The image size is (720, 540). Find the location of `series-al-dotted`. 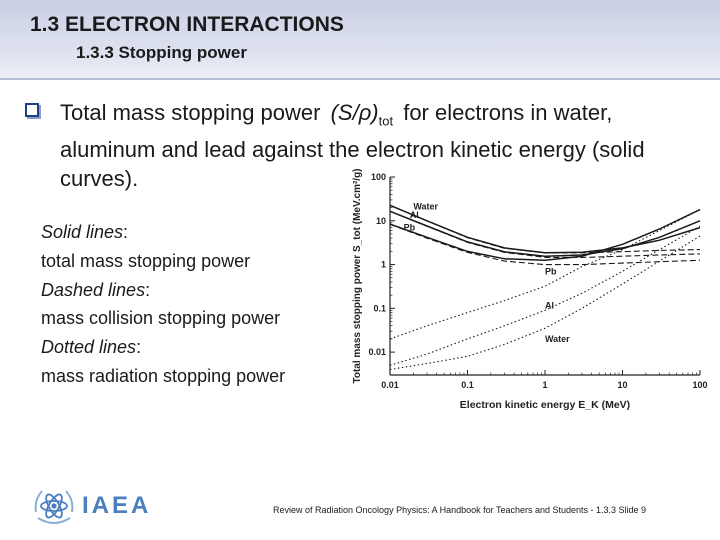

series-al-dotted is located at coordinates (545, 295).